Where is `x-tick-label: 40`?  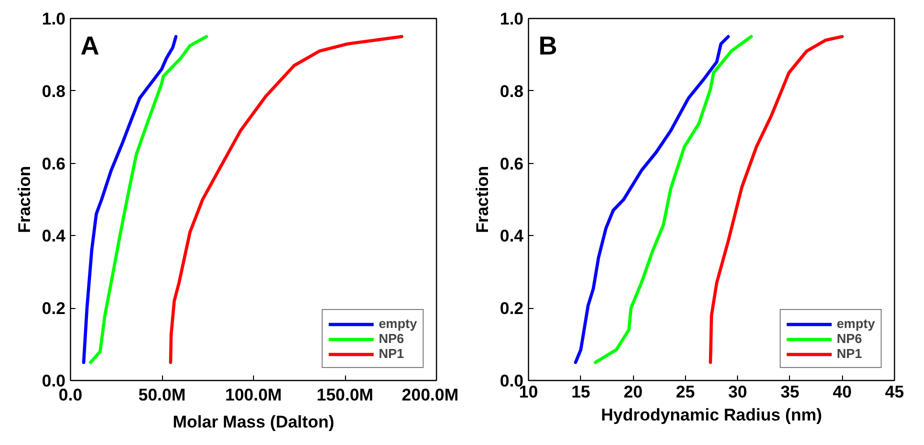 x-tick-label: 40 is located at coordinates (842, 392).